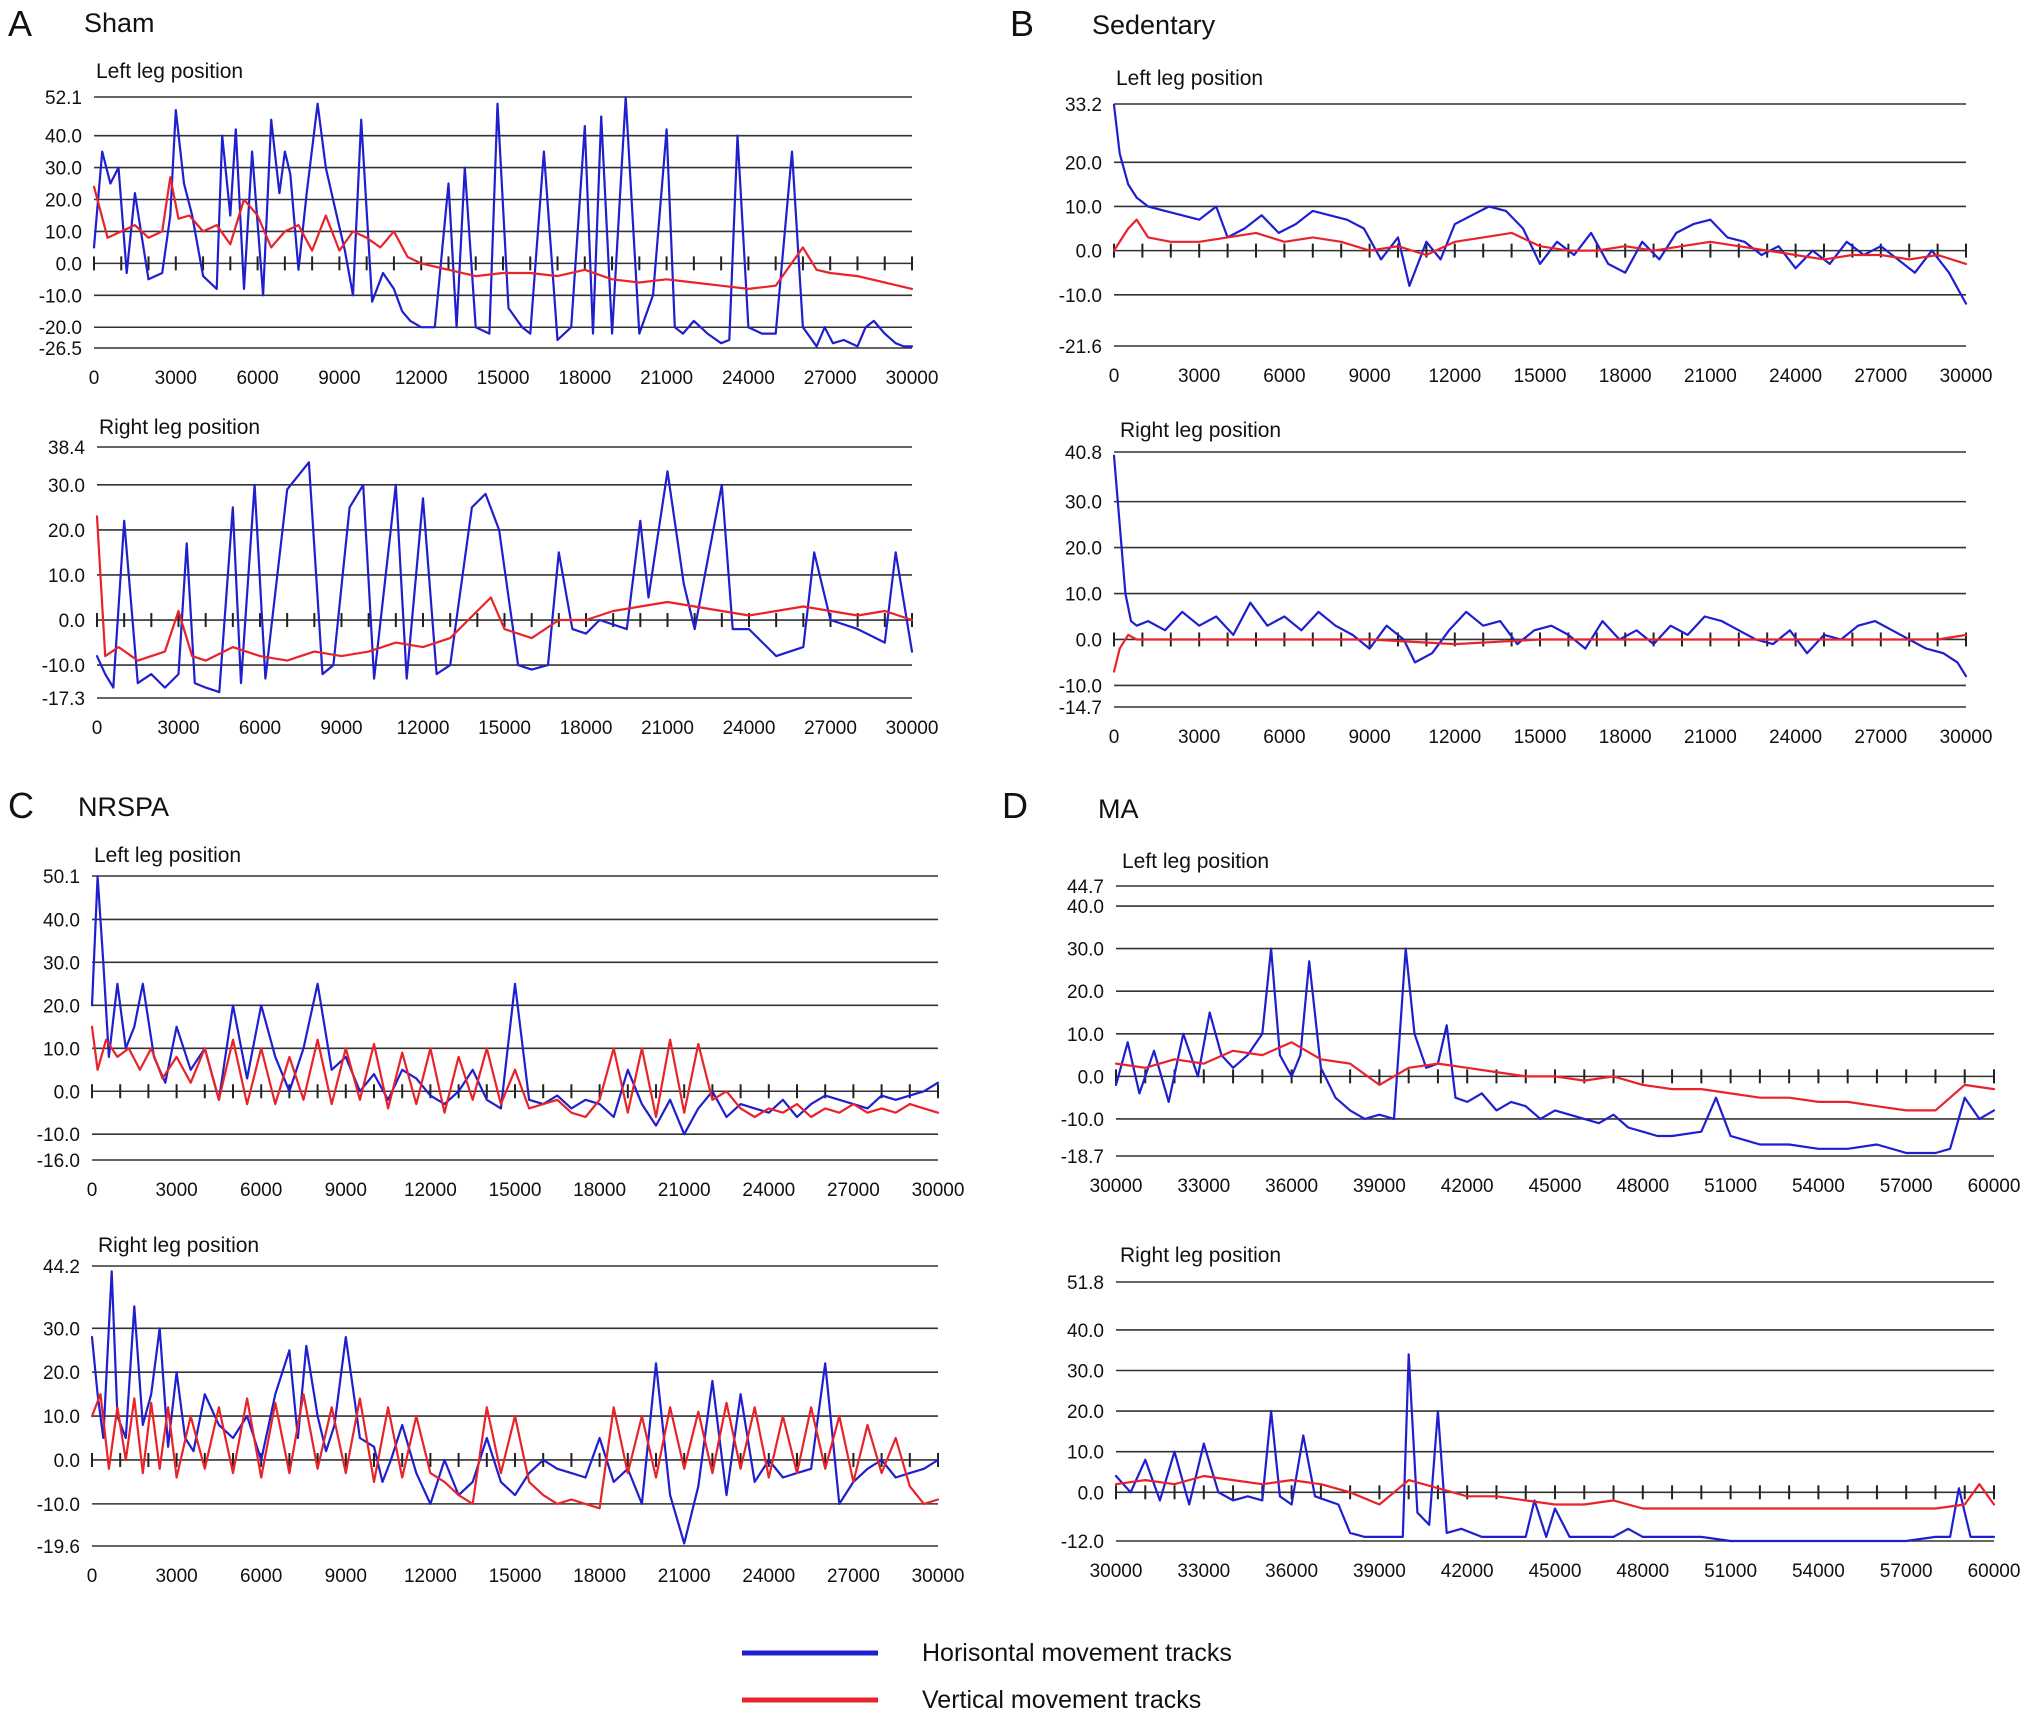  What do you see at coordinates (63, 98) in the screenshot?
I see `y-tick-label: 52.1` at bounding box center [63, 98].